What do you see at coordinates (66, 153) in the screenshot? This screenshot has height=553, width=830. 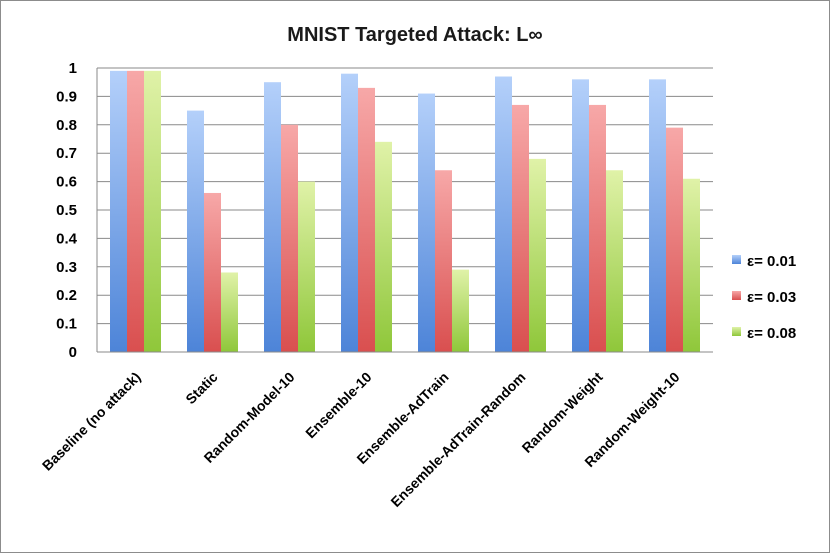 I see `y-tick-label: 0.7` at bounding box center [66, 153].